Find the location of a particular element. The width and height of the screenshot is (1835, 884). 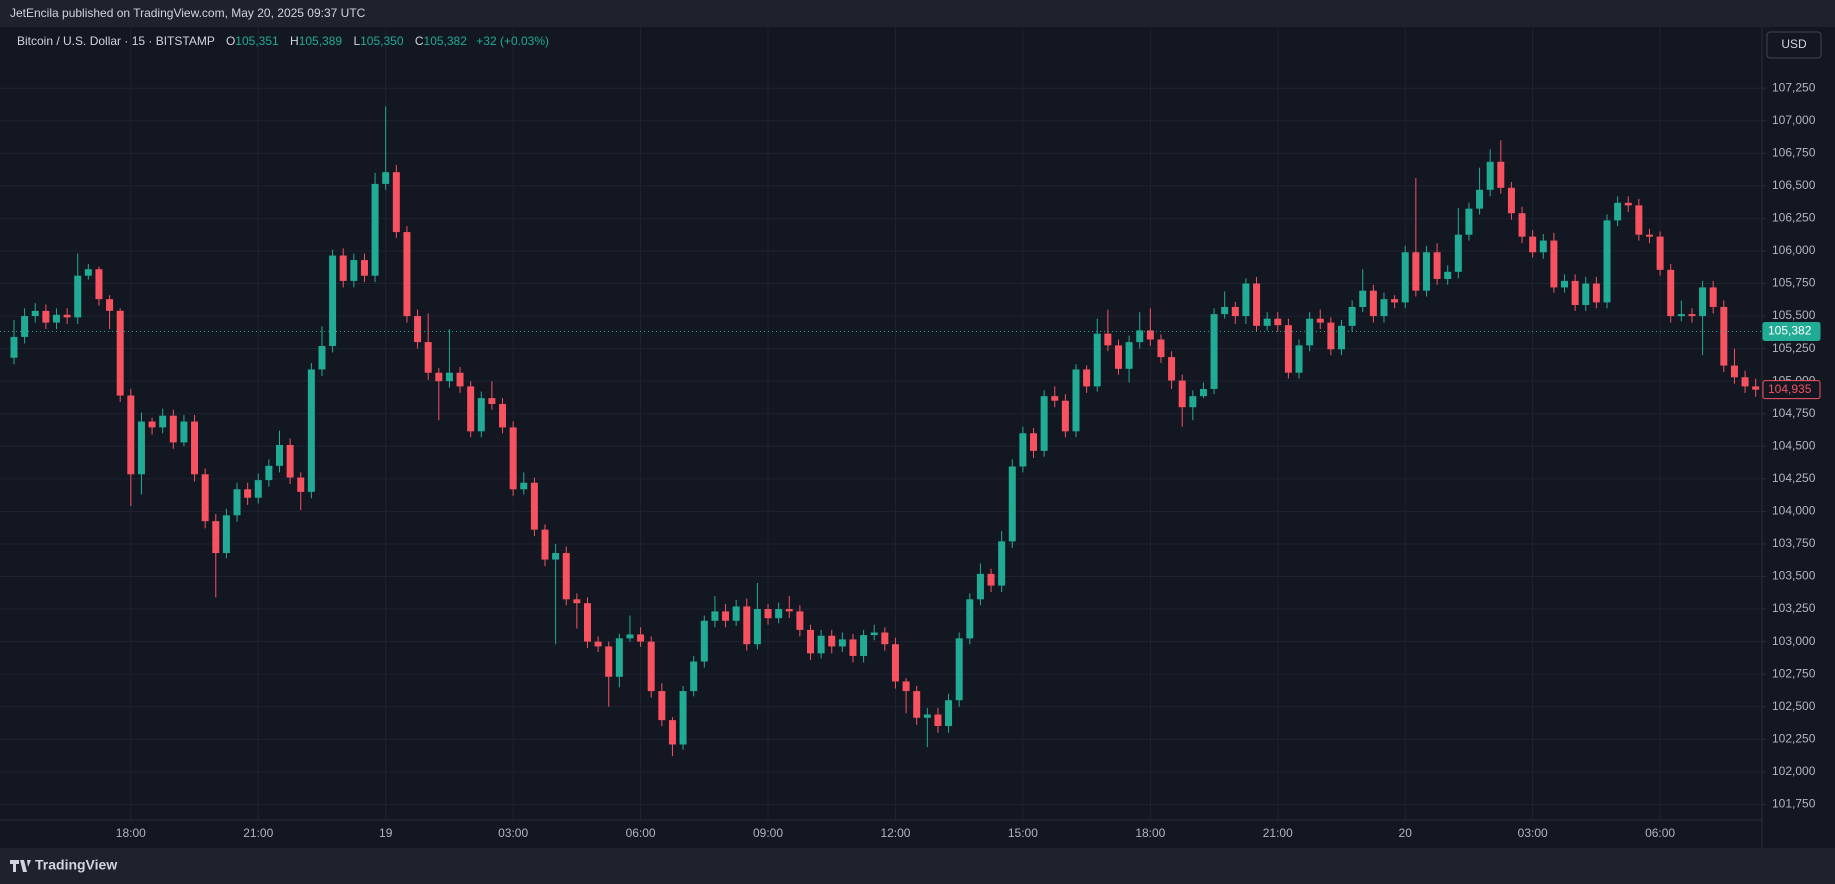

logo-mark is located at coordinates (20, 866).